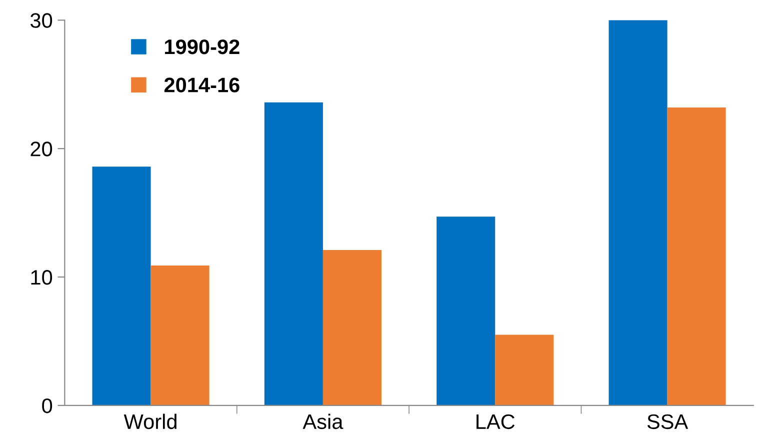 The height and width of the screenshot is (448, 761). What do you see at coordinates (202, 46) in the screenshot?
I see `legend-label: 1990-92` at bounding box center [202, 46].